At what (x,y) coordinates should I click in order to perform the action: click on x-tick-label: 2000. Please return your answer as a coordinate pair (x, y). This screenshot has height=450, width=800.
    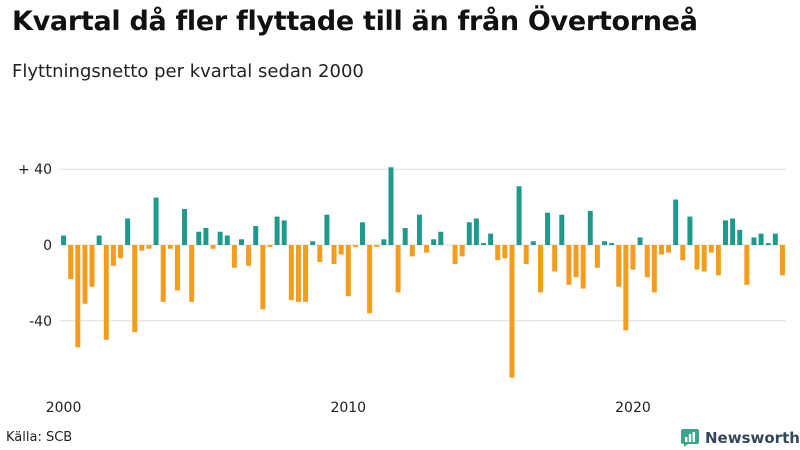
    Looking at the image, I should click on (64, 408).